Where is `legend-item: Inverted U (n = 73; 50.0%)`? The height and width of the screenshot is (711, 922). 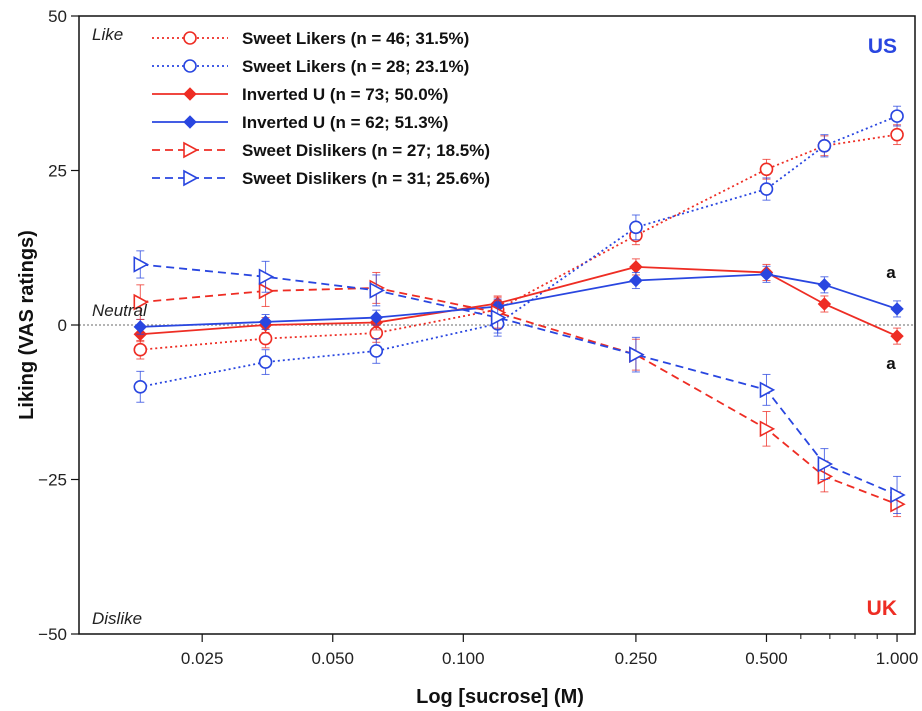 legend-item: Inverted U (n = 73; 50.0%) is located at coordinates (300, 94).